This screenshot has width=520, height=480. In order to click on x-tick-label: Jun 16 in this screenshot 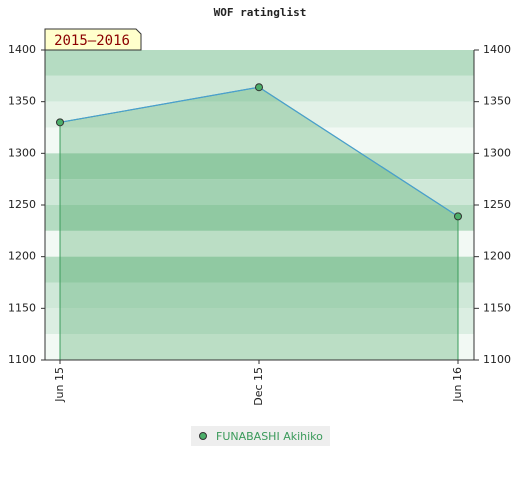, I will do `click(457, 385)`.